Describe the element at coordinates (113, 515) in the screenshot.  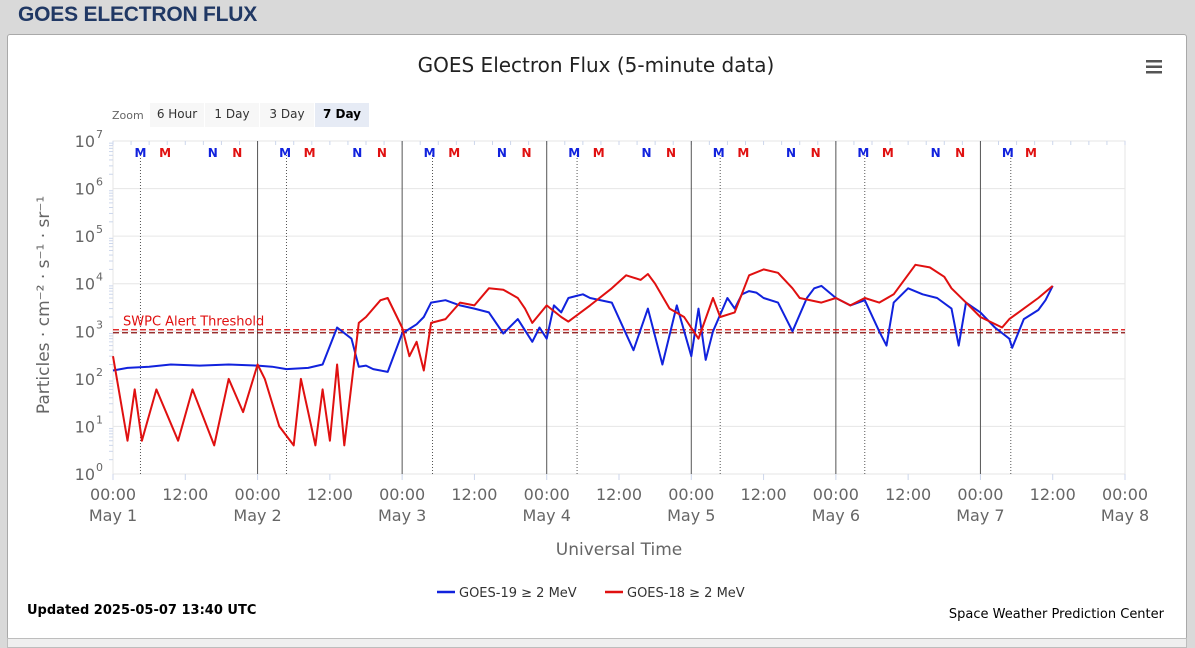
I see `x-tick-date: May 1` at that location.